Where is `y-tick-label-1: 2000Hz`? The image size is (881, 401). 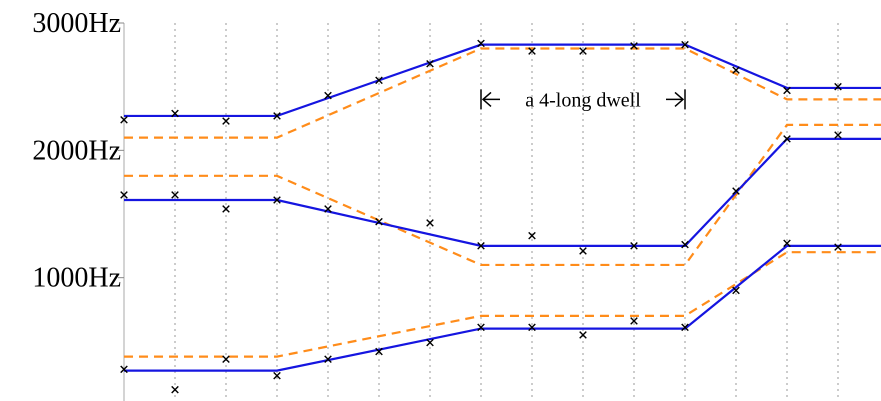 y-tick-label-1: 2000Hz is located at coordinates (76, 150).